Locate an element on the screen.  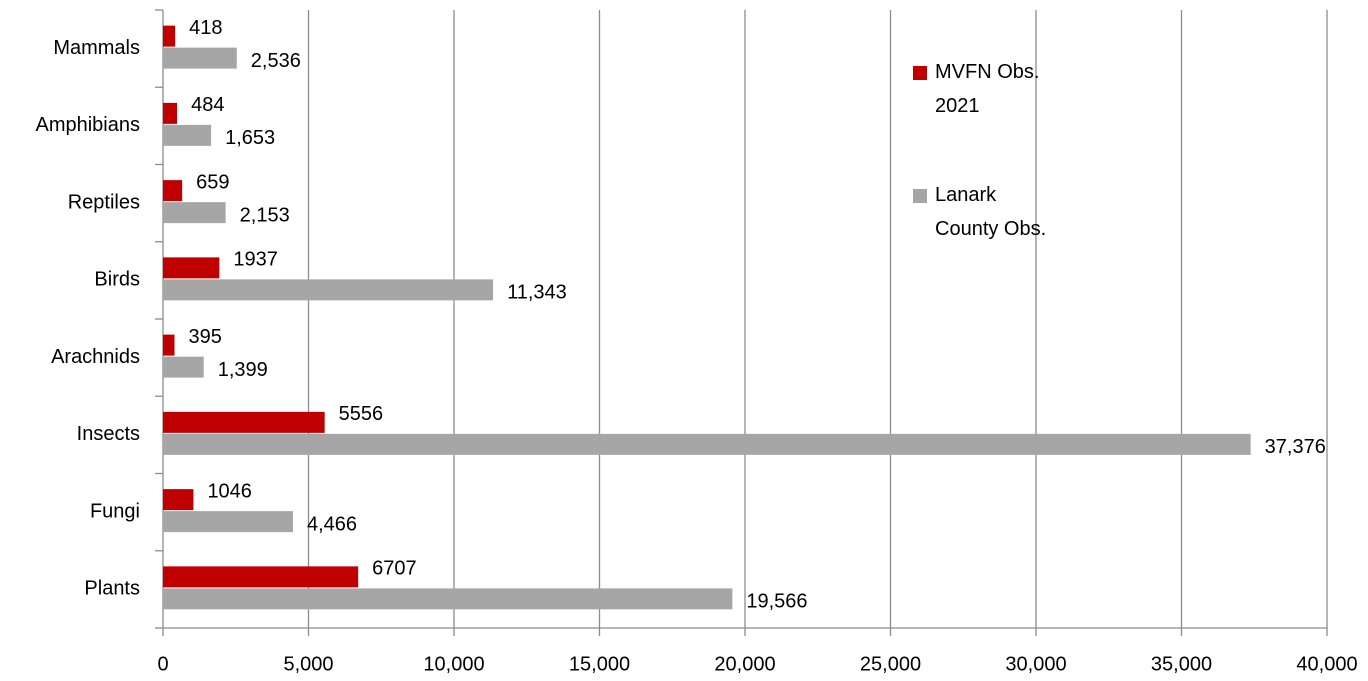
x-tick-label: 10,000 is located at coordinates (453, 664).